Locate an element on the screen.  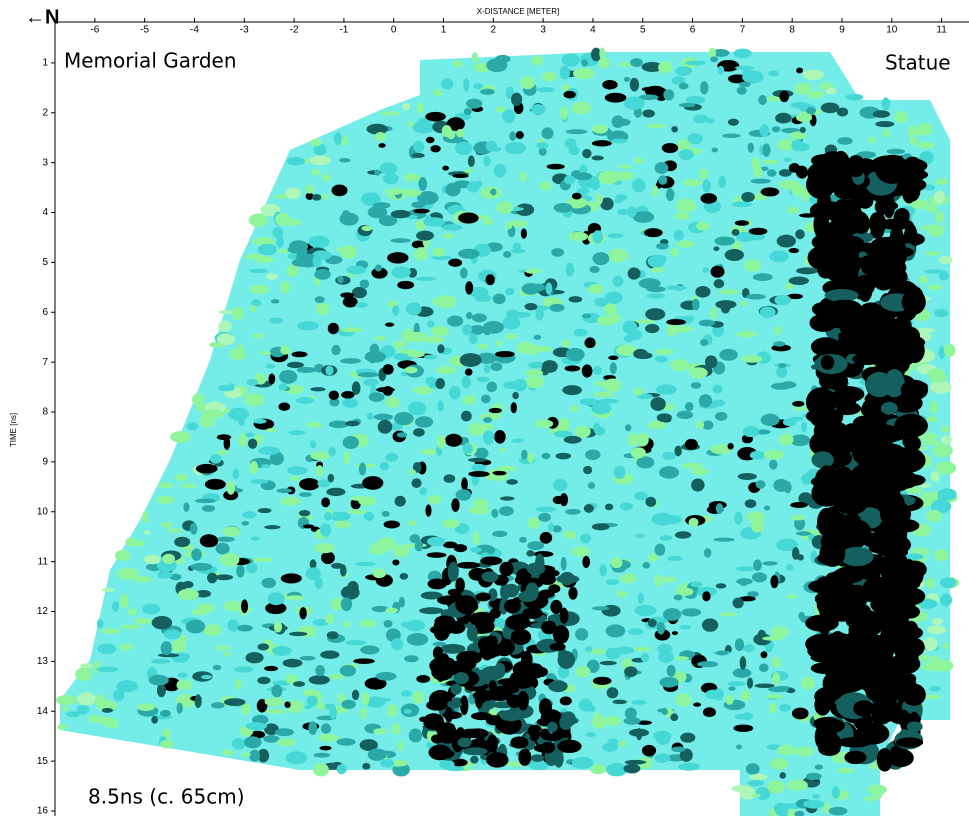
y-tick-label: 5 is located at coordinates (45, 262).